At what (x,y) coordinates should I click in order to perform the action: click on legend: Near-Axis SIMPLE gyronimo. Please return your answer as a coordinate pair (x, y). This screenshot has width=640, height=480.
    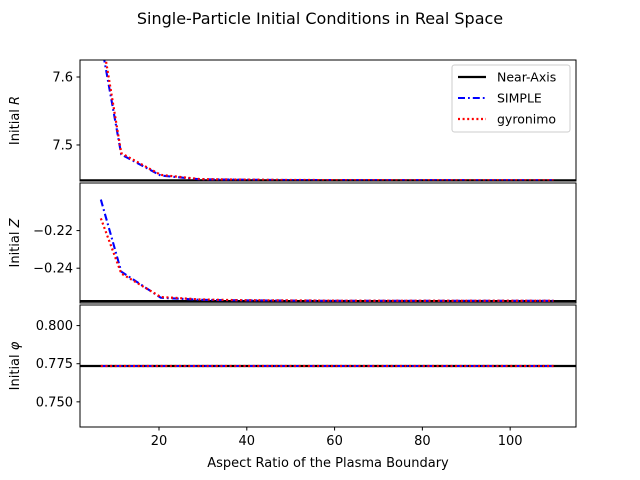
    Looking at the image, I should click on (511, 98).